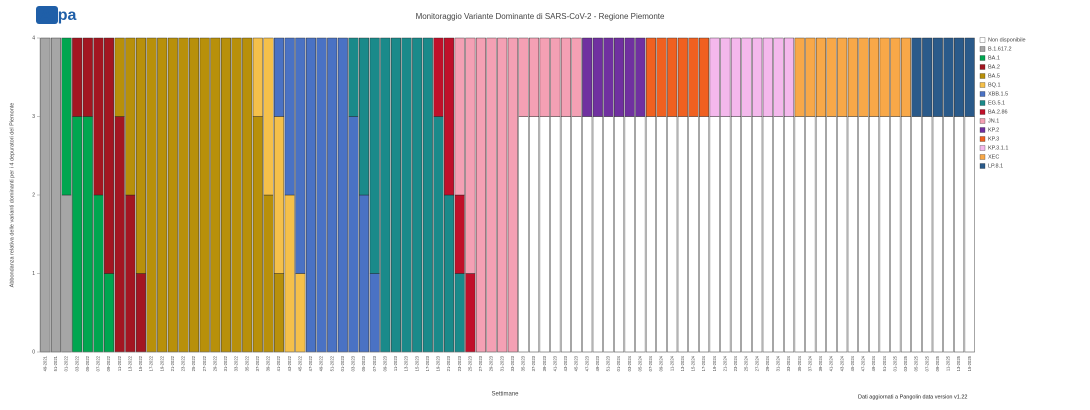  Describe the element at coordinates (852, 363) in the screenshot. I see `x-tick-label: 45-2024` at that location.